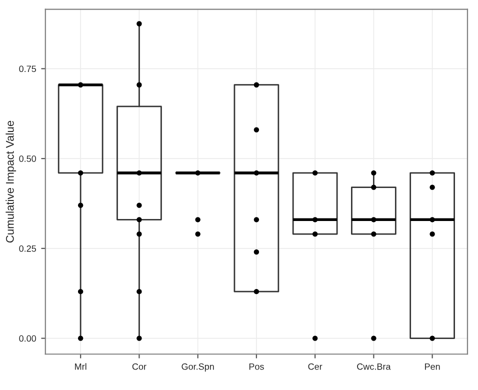  Describe the element at coordinates (27, 338) in the screenshot. I see `y-tick-label: 0.00` at that location.